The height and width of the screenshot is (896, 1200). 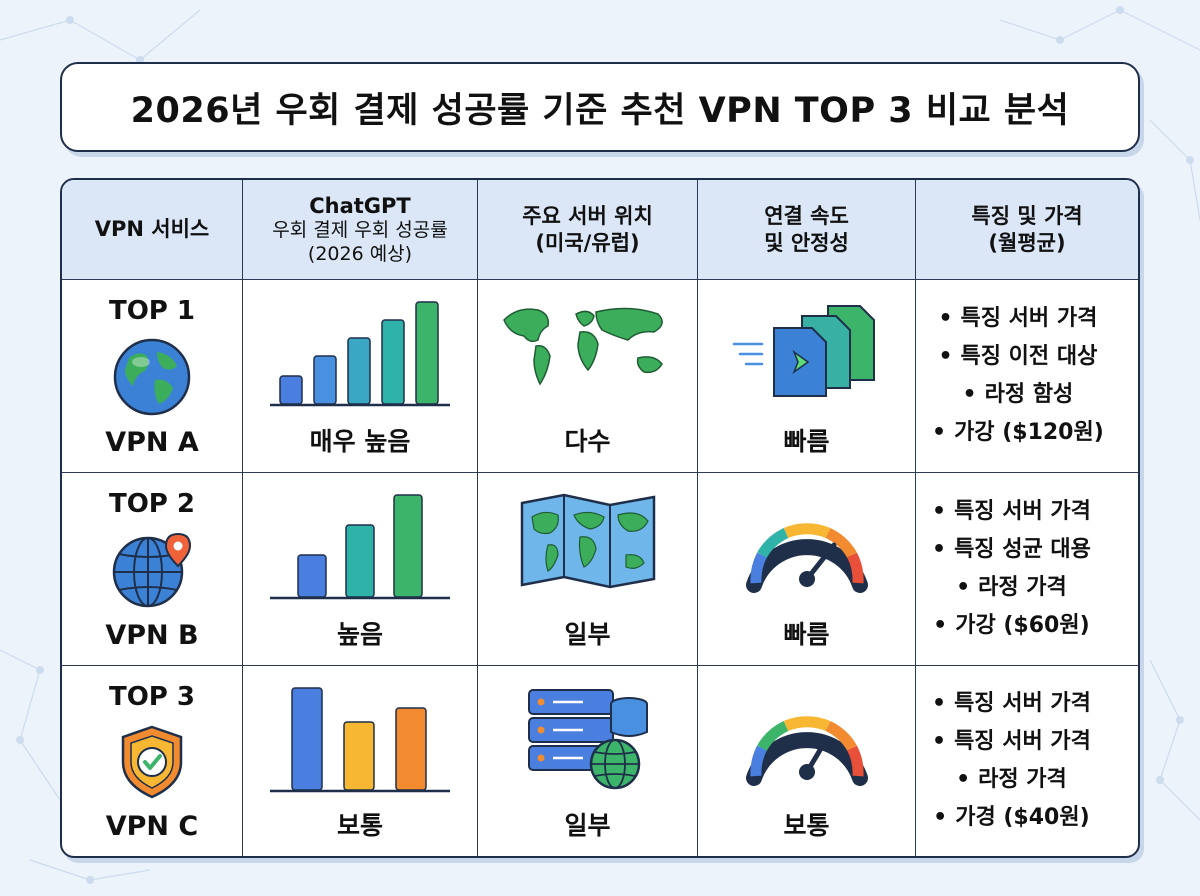 I want to click on row2-speed-cell: 빠름, so click(x=807, y=569).